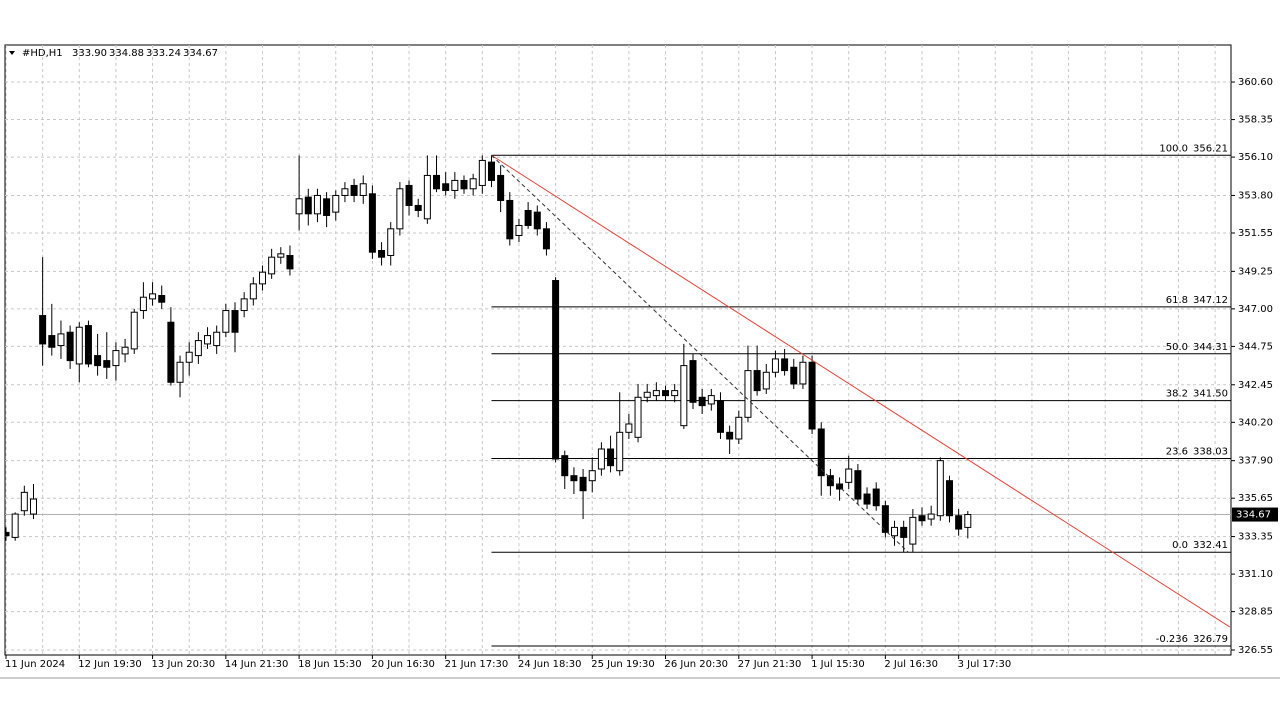  What do you see at coordinates (985, 664) in the screenshot?
I see `x-tick-label: 3 Jul 17:30` at bounding box center [985, 664].